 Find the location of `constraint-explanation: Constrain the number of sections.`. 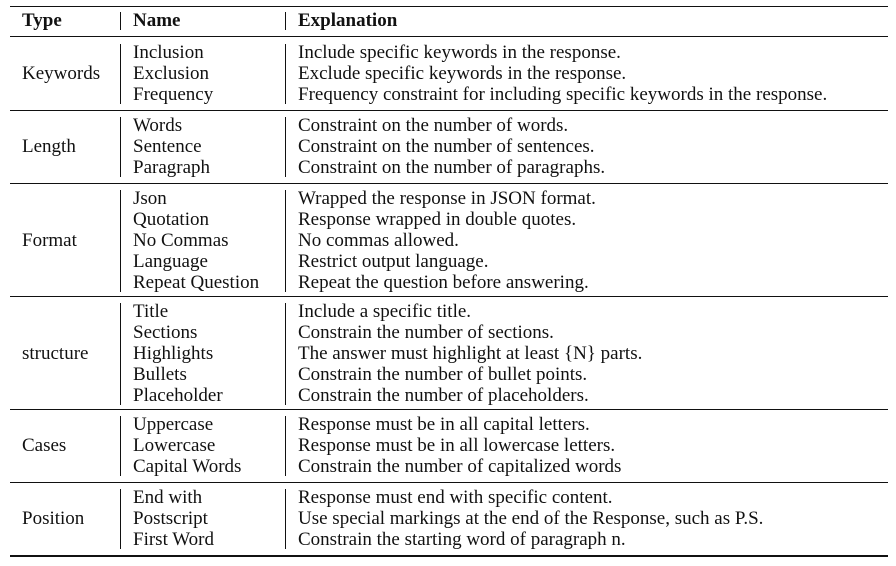

constraint-explanation: Constrain the number of sections. is located at coordinates (426, 332).